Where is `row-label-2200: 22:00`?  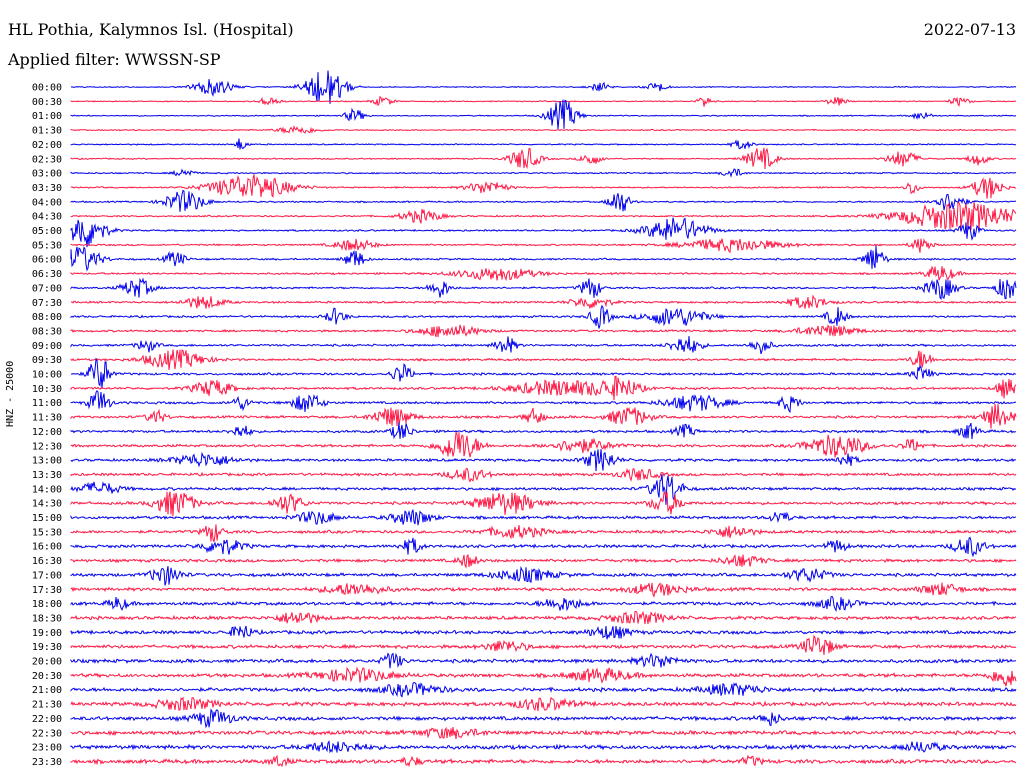 row-label-2200: 22:00 is located at coordinates (47, 719).